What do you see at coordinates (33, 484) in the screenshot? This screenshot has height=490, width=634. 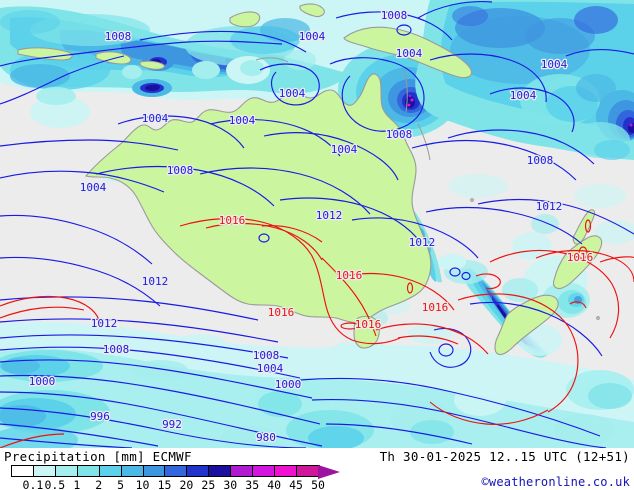 I see `colorbar-tick-label: 0.1` at bounding box center [33, 484].